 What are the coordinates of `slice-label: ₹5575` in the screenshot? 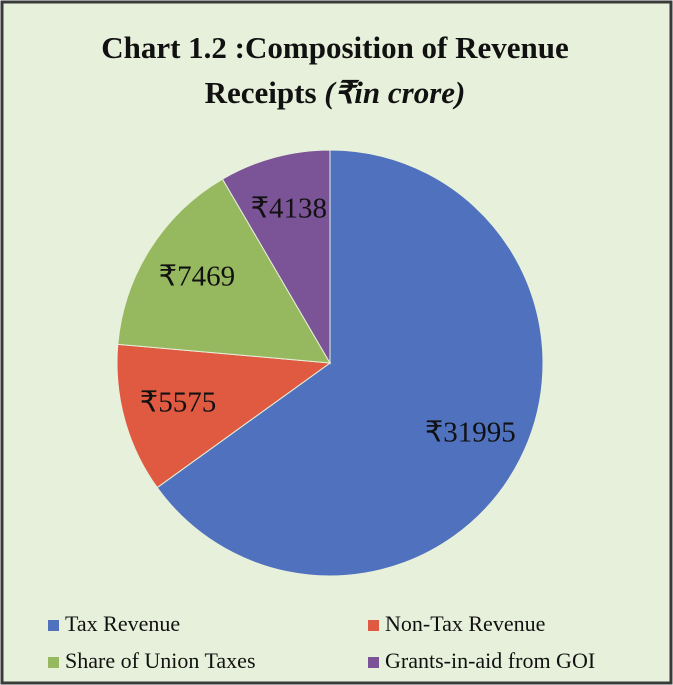 It's located at (178, 402).